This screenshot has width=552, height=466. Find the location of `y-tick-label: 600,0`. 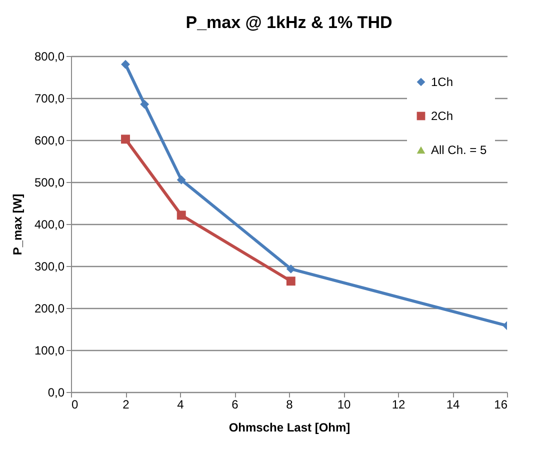

y-tick-label: 600,0 is located at coordinates (49, 141).